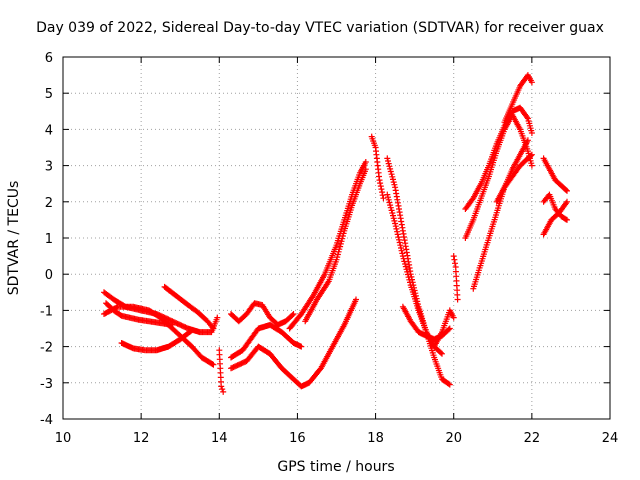 The image size is (640, 480). I want to click on series-track-p, so click(444, 328).